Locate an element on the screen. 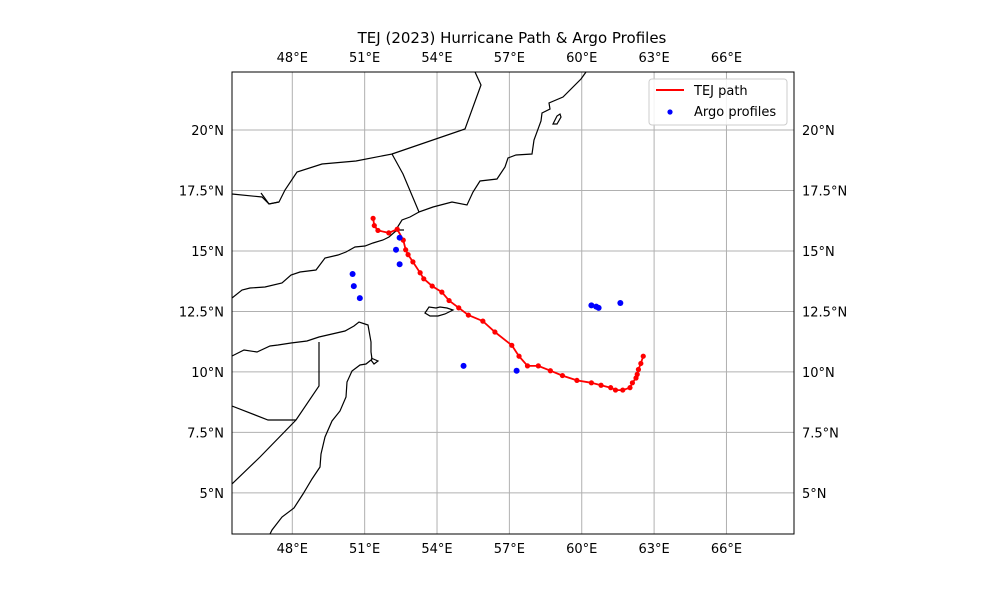 This screenshot has width=1000, height=600. y-tick-label-left: 7.5°N is located at coordinates (205, 433).